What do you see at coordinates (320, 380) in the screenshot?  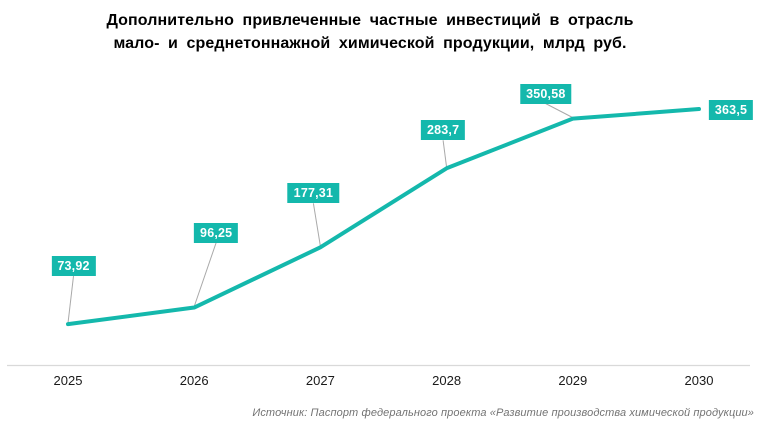 I see `x-axis-label: 2027` at bounding box center [320, 380].